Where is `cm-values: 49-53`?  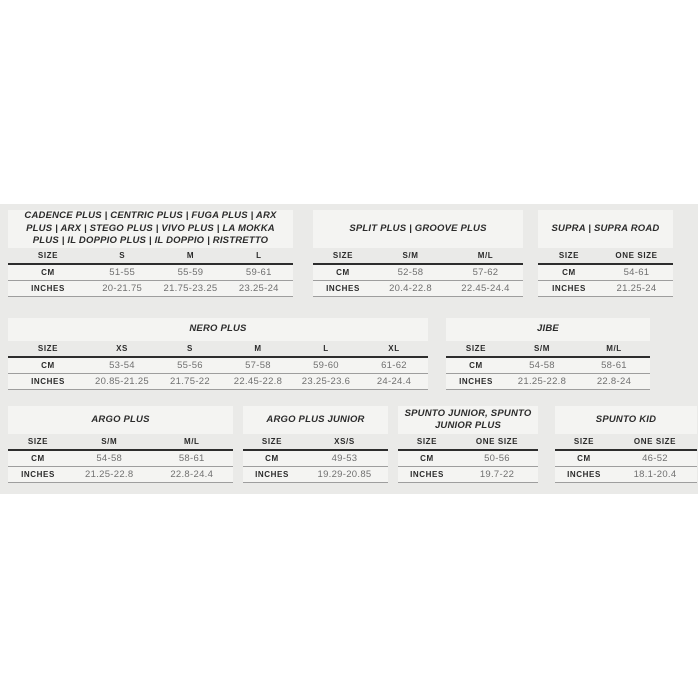
cm-values: 49-53 is located at coordinates (344, 458).